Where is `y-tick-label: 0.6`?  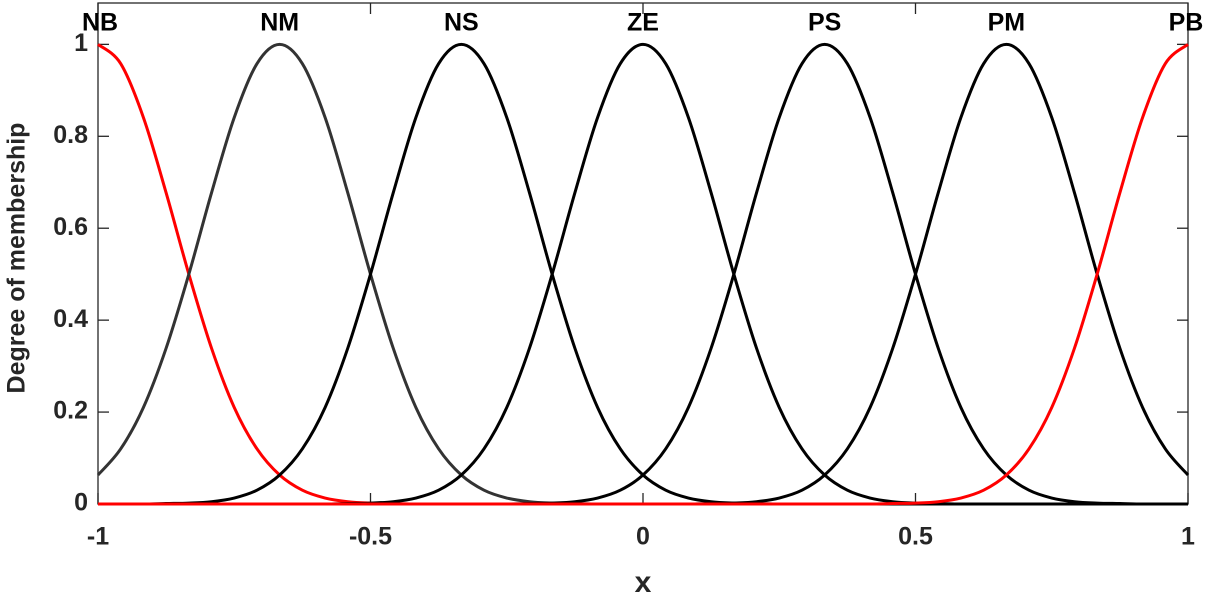
y-tick-label: 0.6 is located at coordinates (70, 227).